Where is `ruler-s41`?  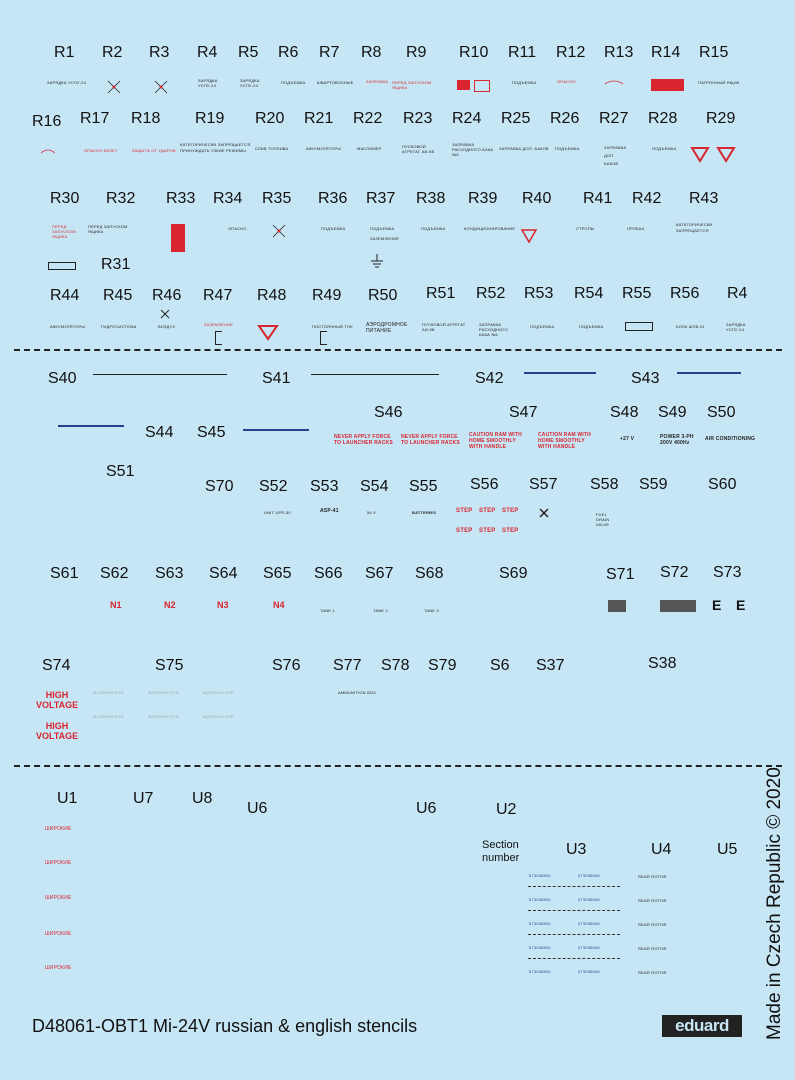
ruler-s41 is located at coordinates (375, 374).